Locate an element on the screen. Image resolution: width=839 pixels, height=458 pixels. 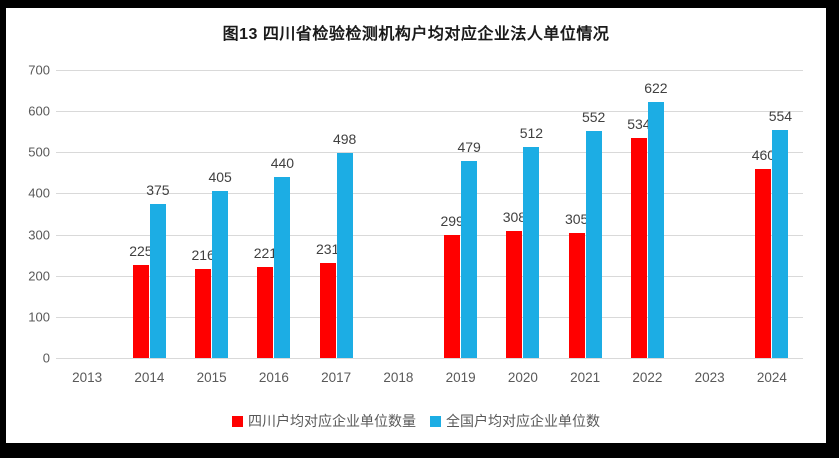
x-tick-label-2018: 2018 is located at coordinates (398, 377).